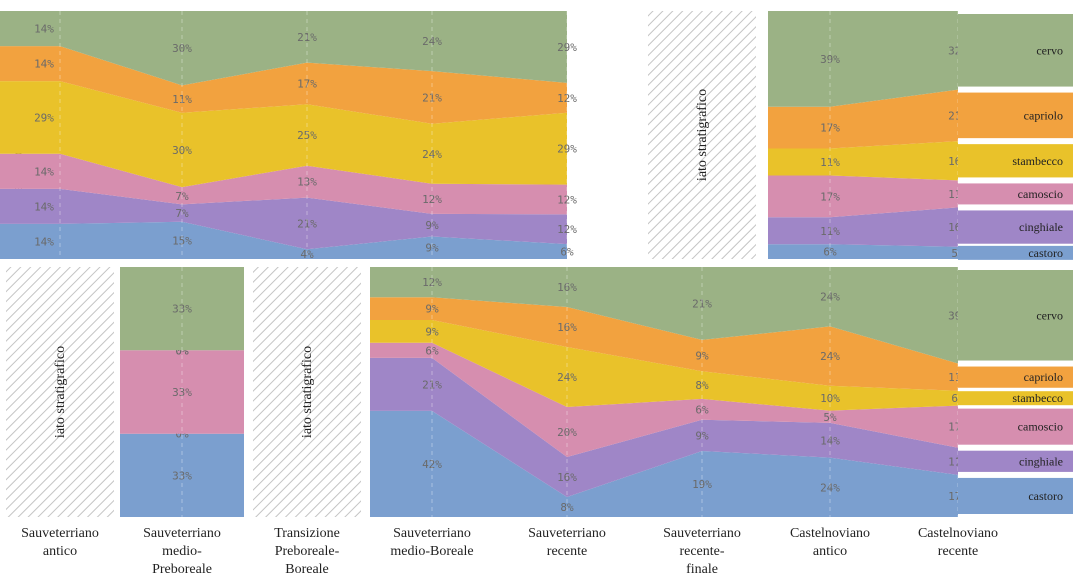 Image resolution: width=1078 pixels, height=582 pixels. I want to click on value-label-cervo: 24%, so click(830, 297).